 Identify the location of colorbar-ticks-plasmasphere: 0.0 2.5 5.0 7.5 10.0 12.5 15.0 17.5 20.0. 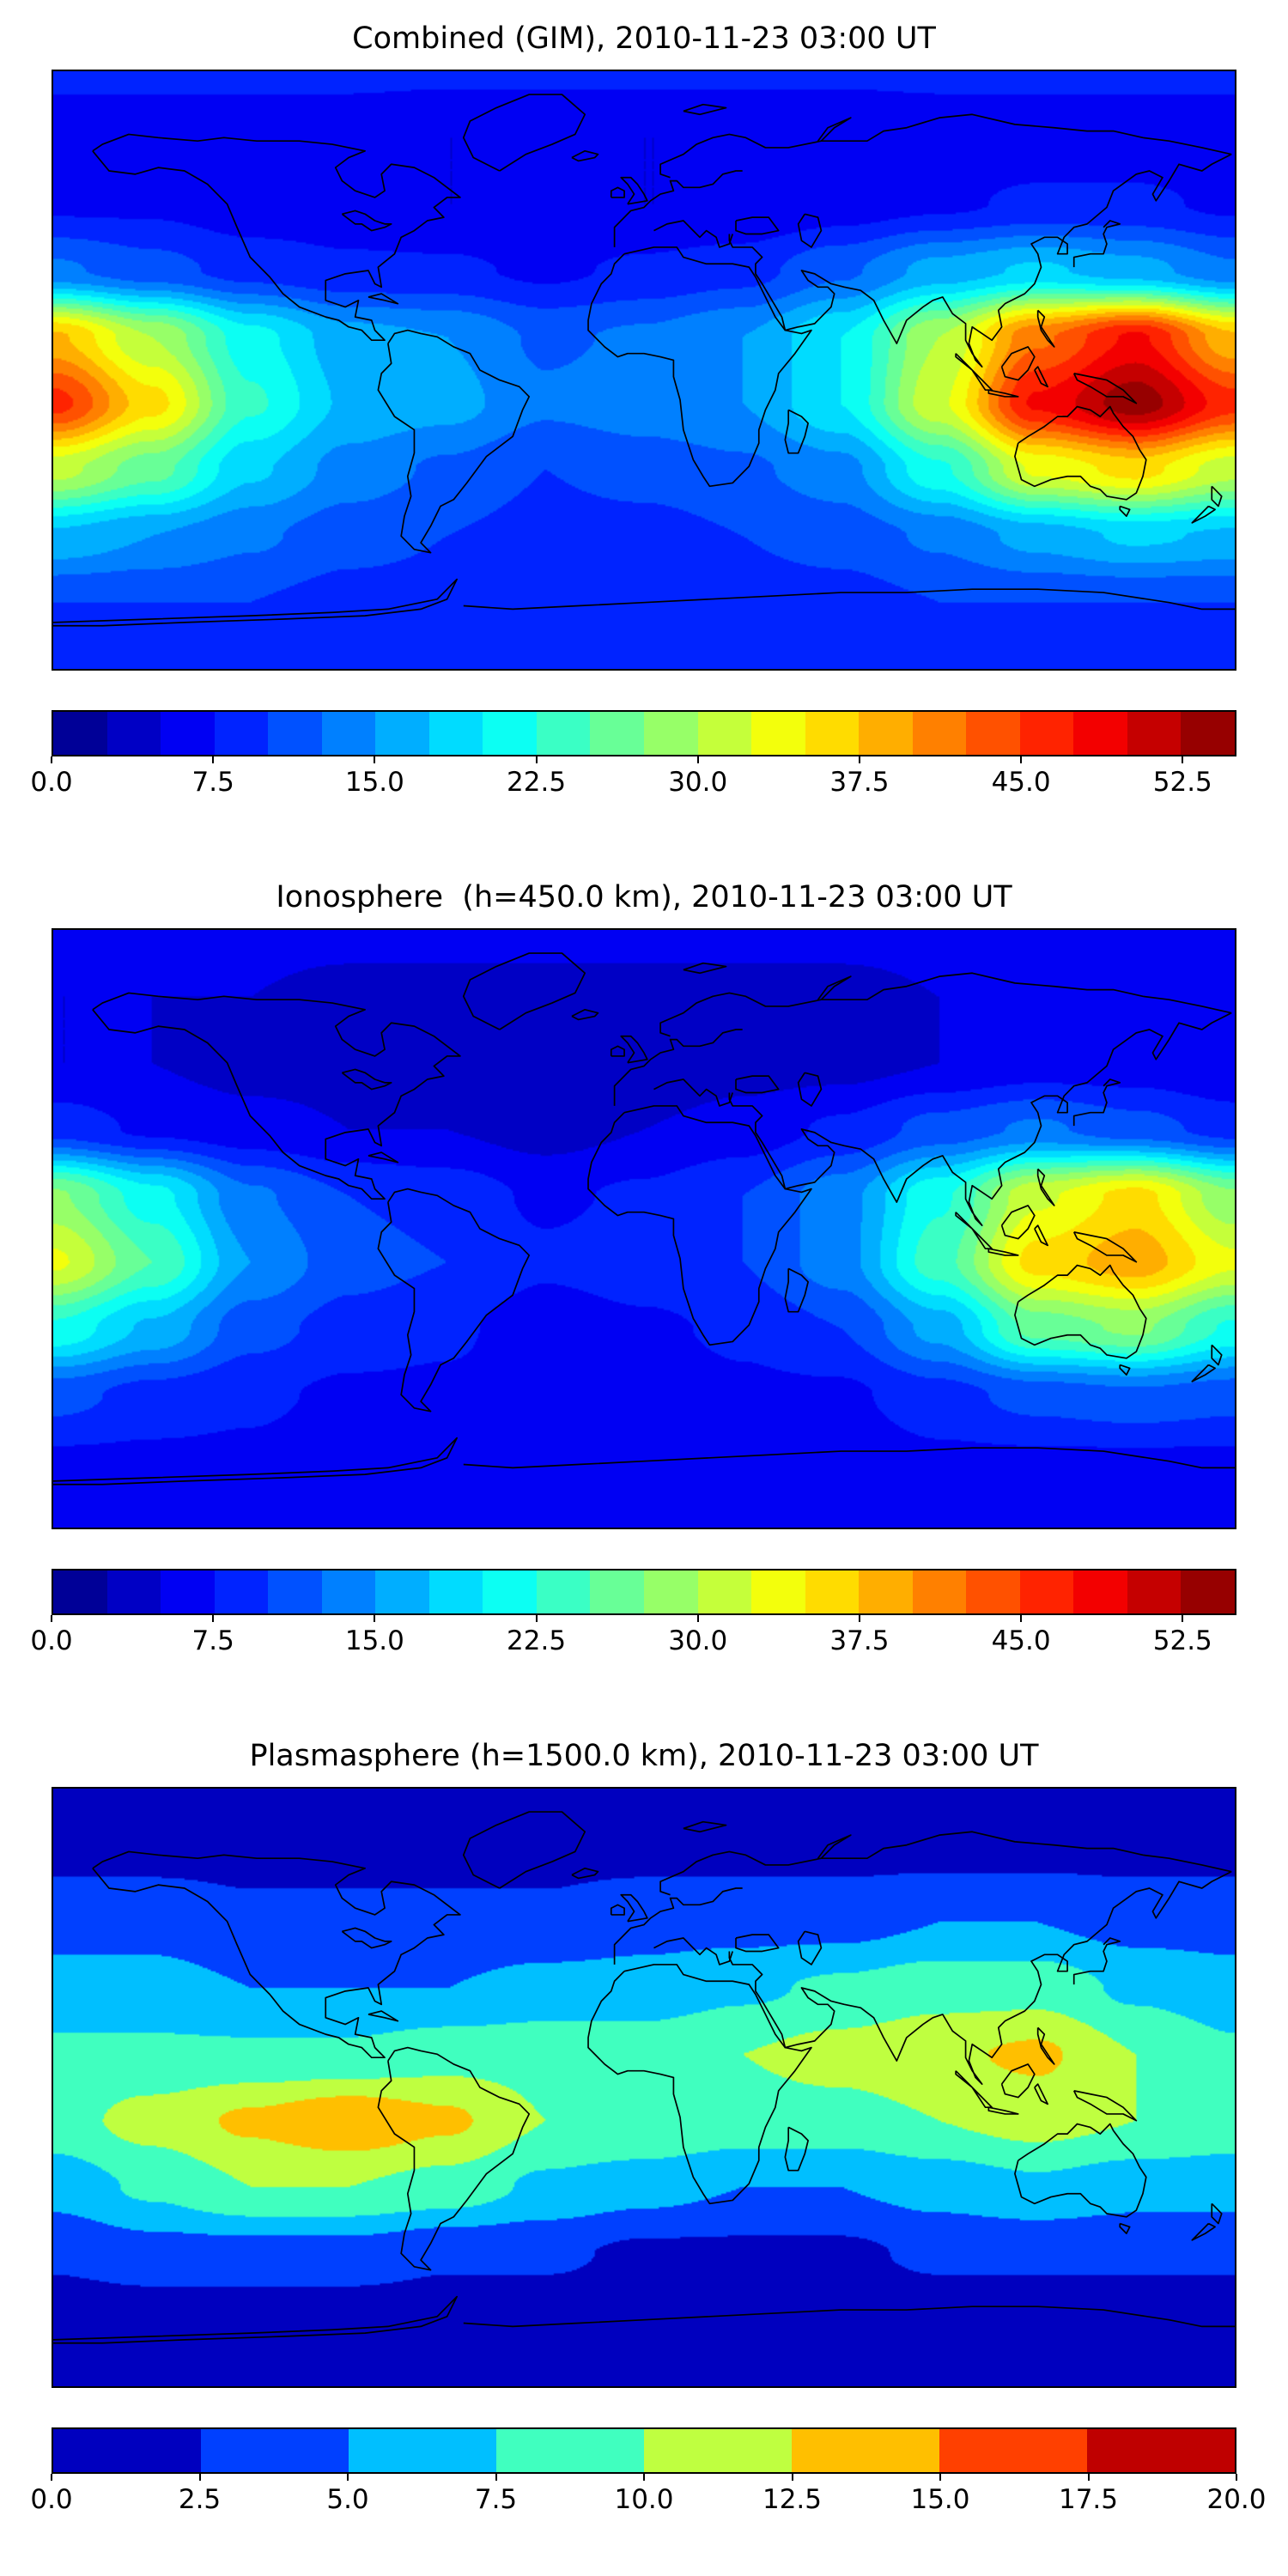
(649, 2501).